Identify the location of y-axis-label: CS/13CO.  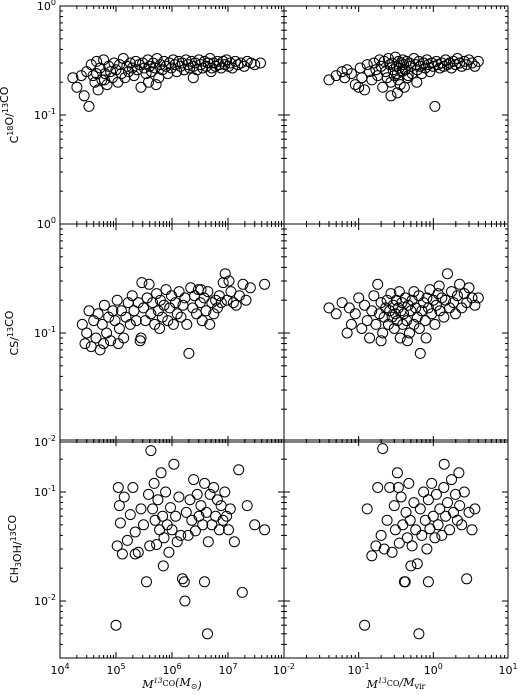
(12, 332).